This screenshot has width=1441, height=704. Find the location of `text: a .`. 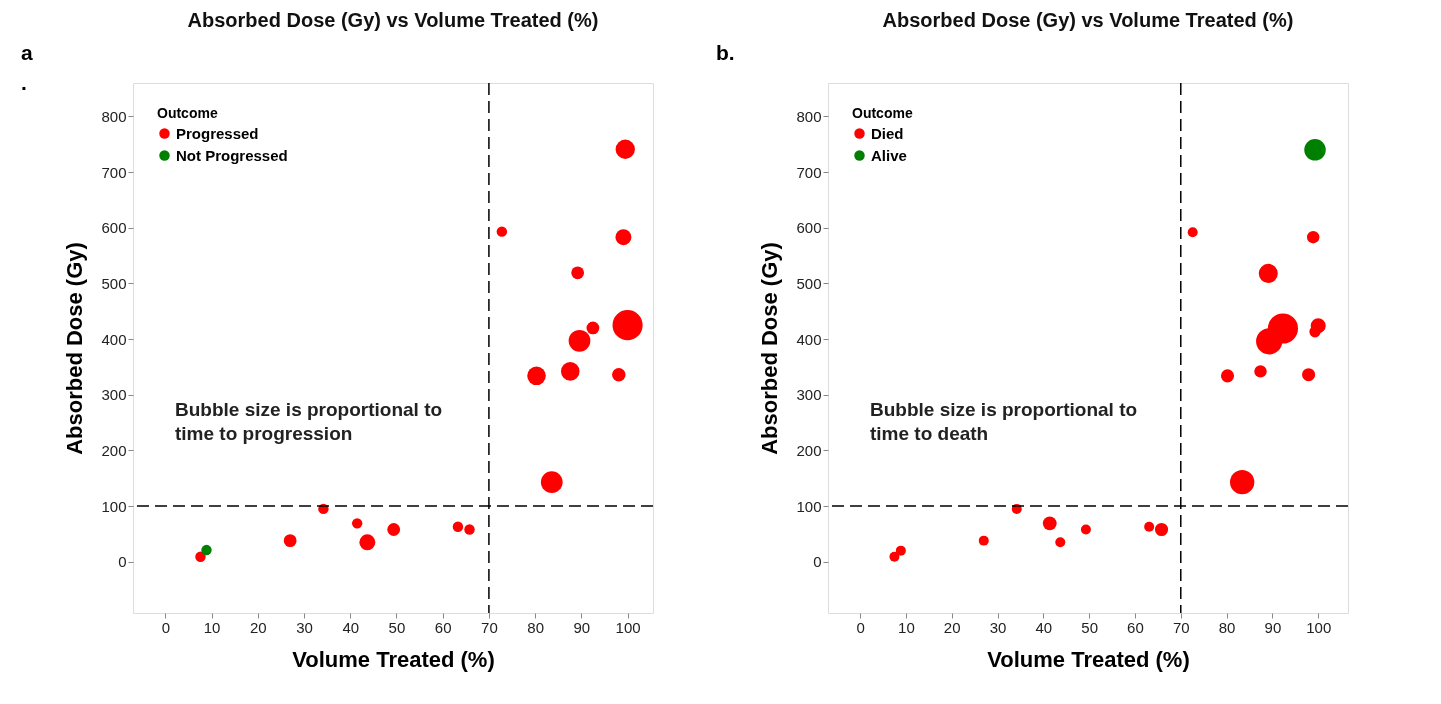

text: a . is located at coordinates (27, 67).